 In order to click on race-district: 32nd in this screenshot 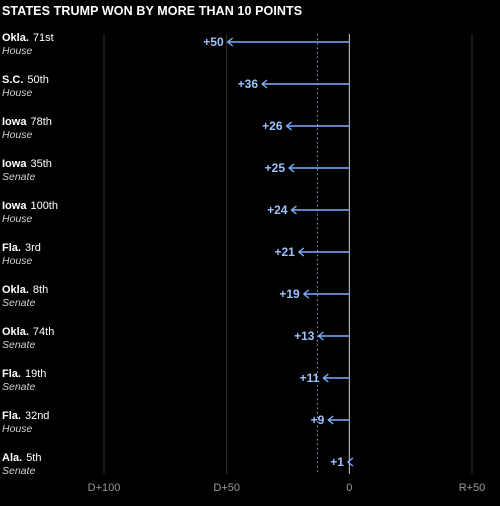, I will do `click(37, 416)`.